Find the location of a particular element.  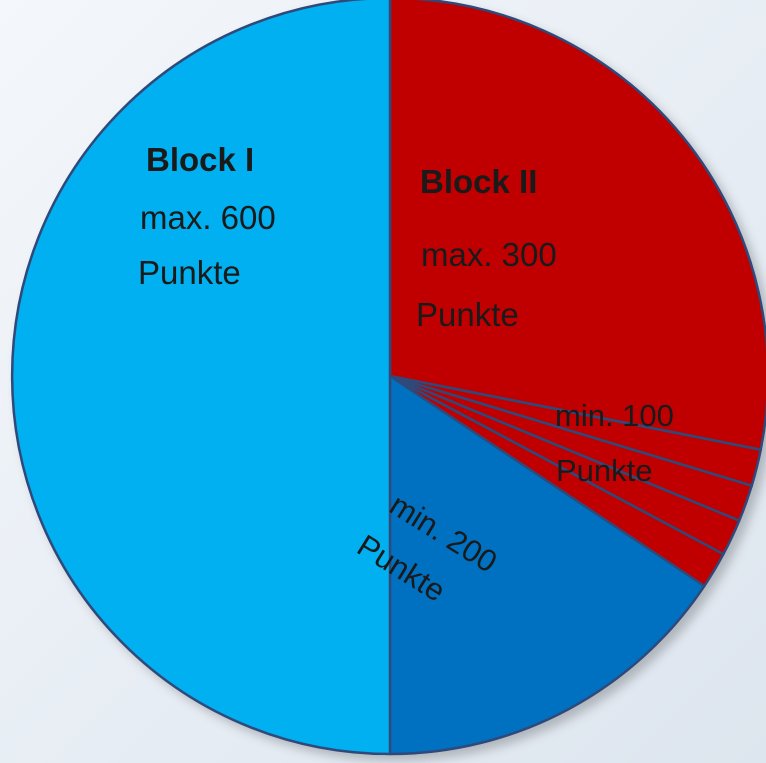

block1-unit-label: Punkte is located at coordinates (189, 272).